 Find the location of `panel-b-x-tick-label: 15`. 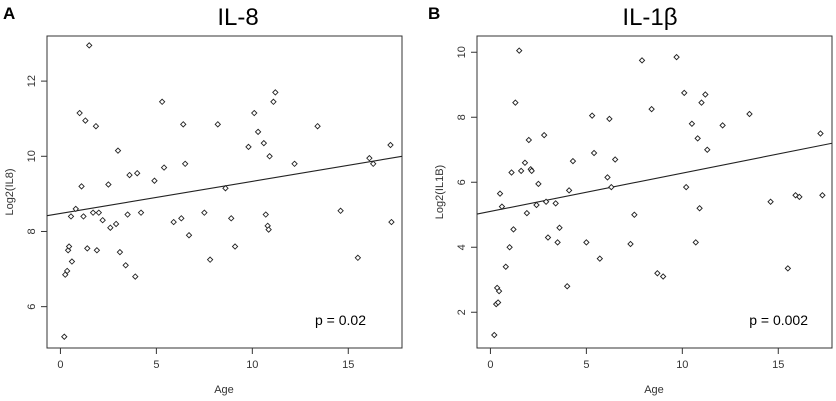

panel-b-x-tick-label: 15 is located at coordinates (778, 365).